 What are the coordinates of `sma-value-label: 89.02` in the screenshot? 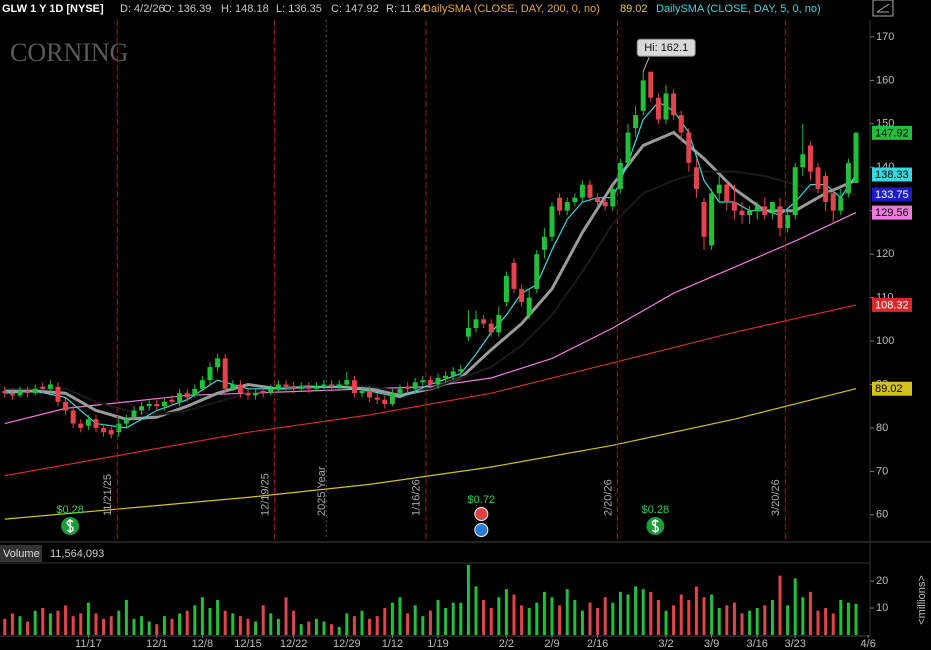 It's located at (889, 389).